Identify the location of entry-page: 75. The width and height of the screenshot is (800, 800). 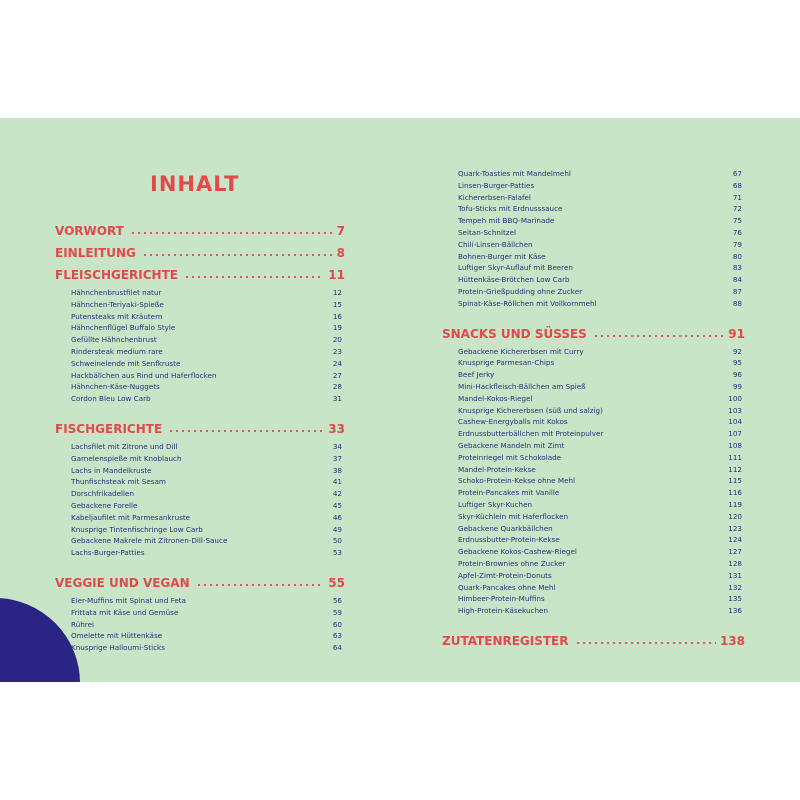
(737, 221).